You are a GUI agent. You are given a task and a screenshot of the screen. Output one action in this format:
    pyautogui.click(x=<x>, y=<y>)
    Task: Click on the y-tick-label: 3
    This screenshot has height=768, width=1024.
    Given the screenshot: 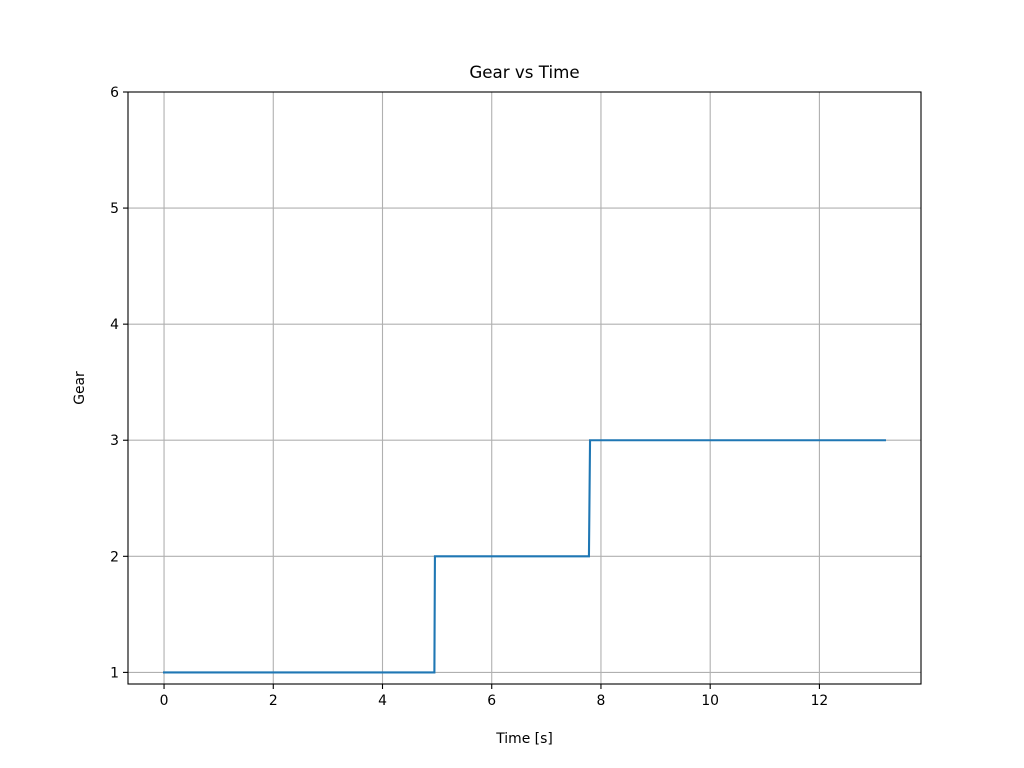 What is the action you would take?
    pyautogui.click(x=114, y=441)
    